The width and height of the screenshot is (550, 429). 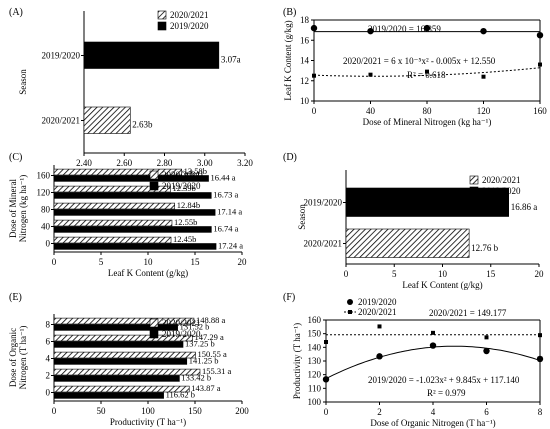 I want to click on panel-label: (A), so click(x=16, y=12).